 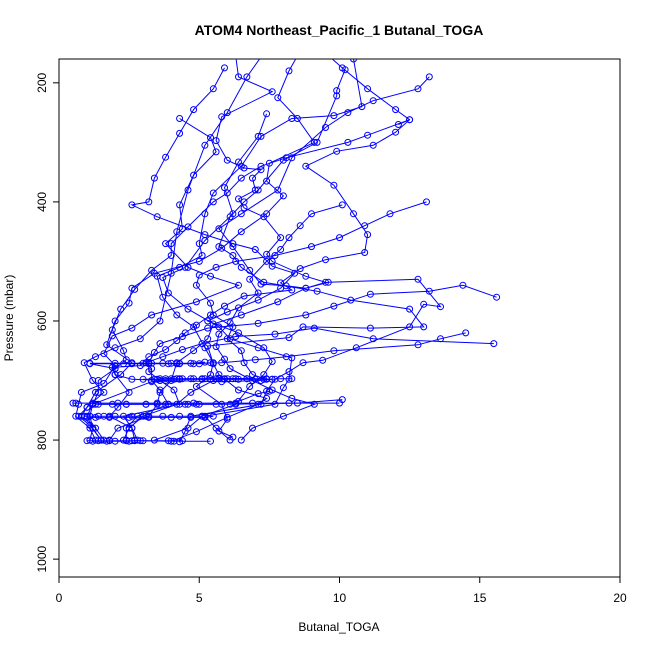 I want to click on x-tick-label: 0, so click(x=59, y=598).